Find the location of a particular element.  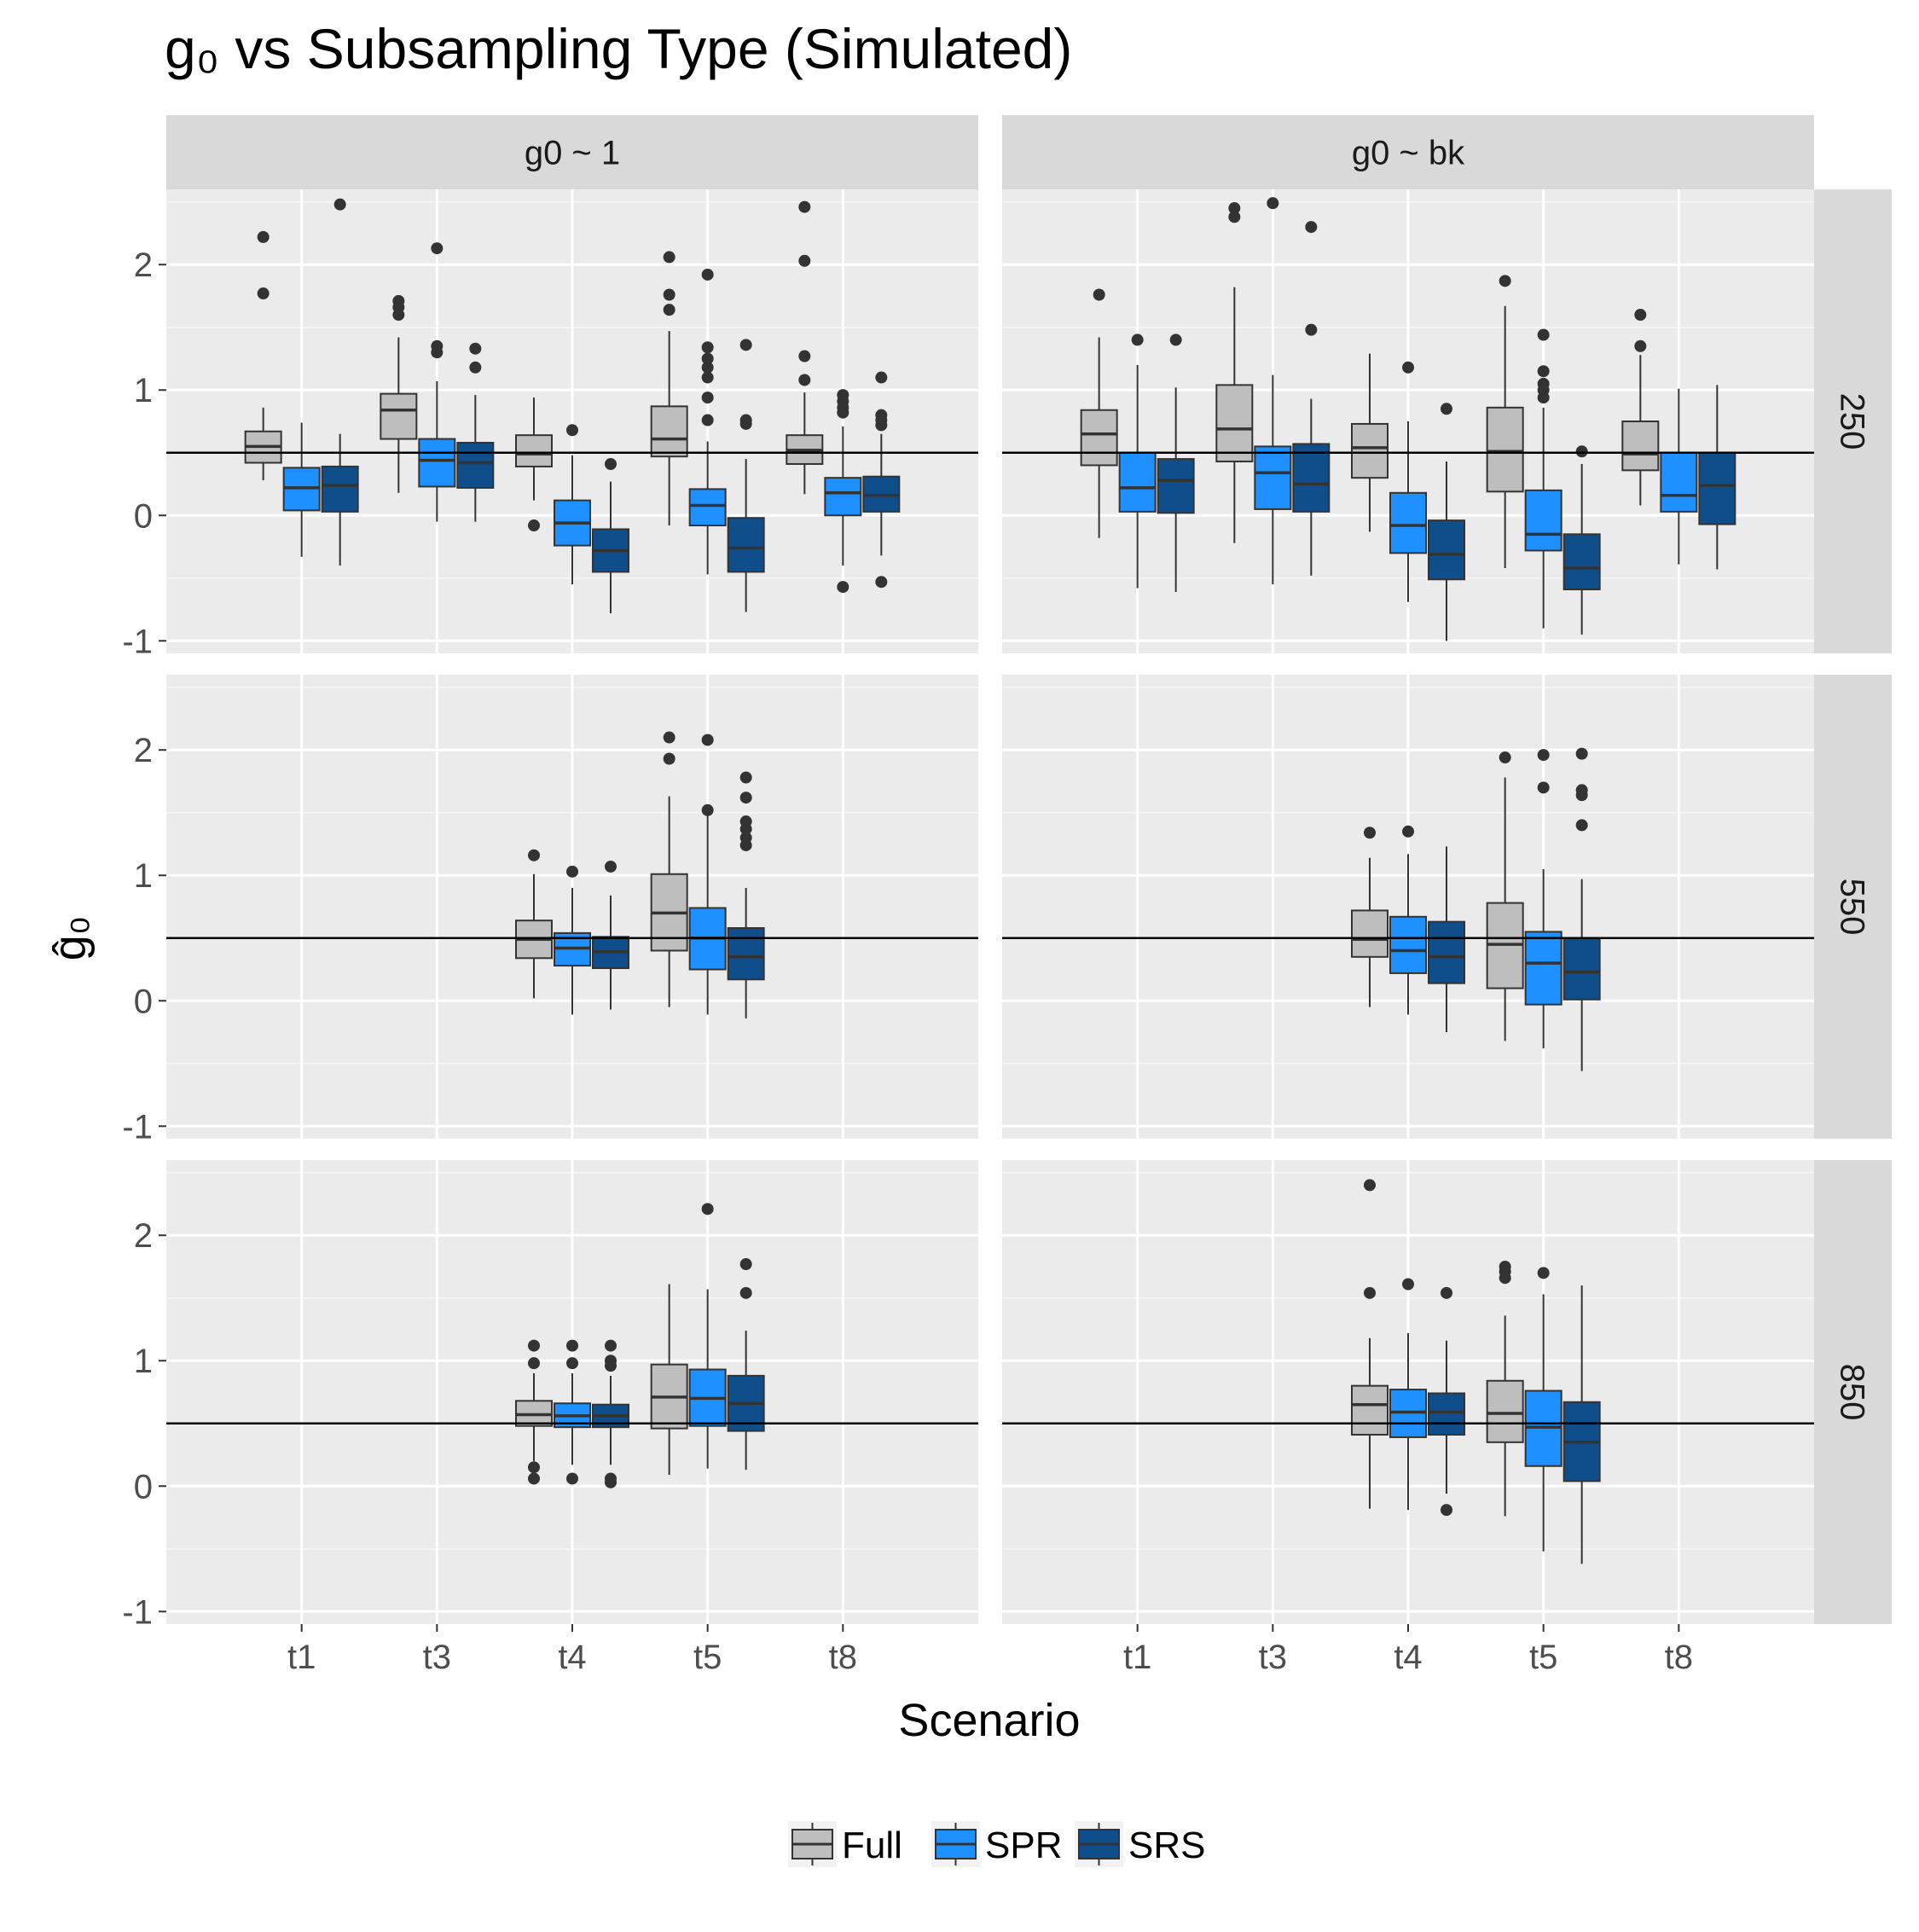

box-t3-spr is located at coordinates (1273, 391).